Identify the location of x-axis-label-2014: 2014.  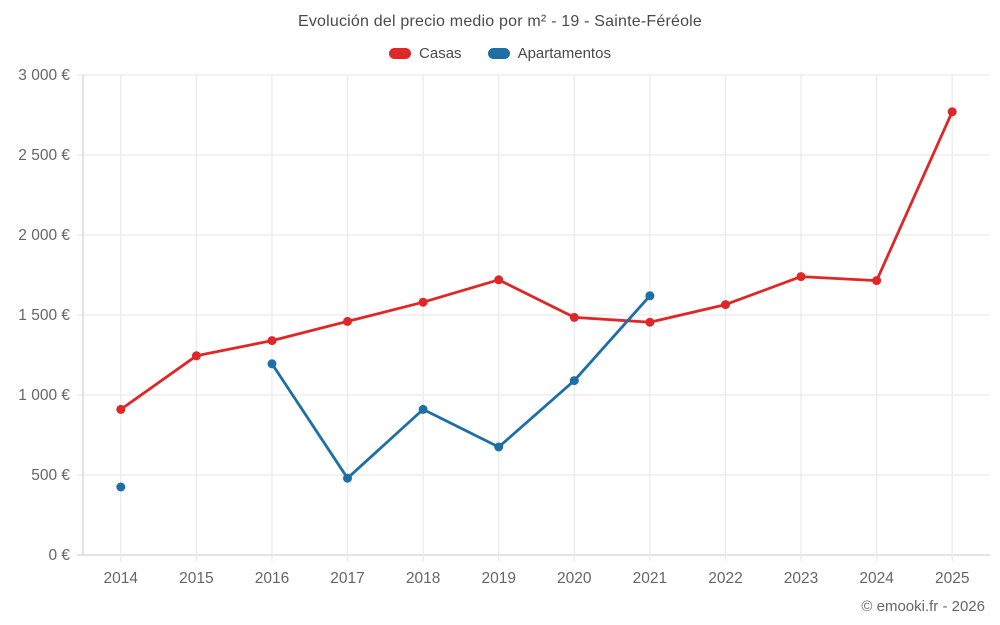
(121, 578).